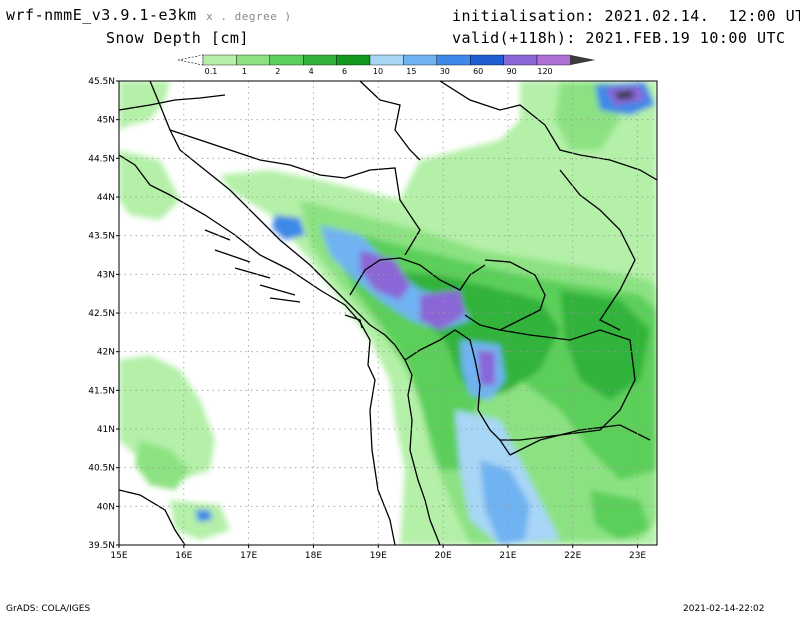 This screenshot has width=800, height=618. What do you see at coordinates (544, 71) in the screenshot?
I see `colorbar-label: 120` at bounding box center [544, 71].